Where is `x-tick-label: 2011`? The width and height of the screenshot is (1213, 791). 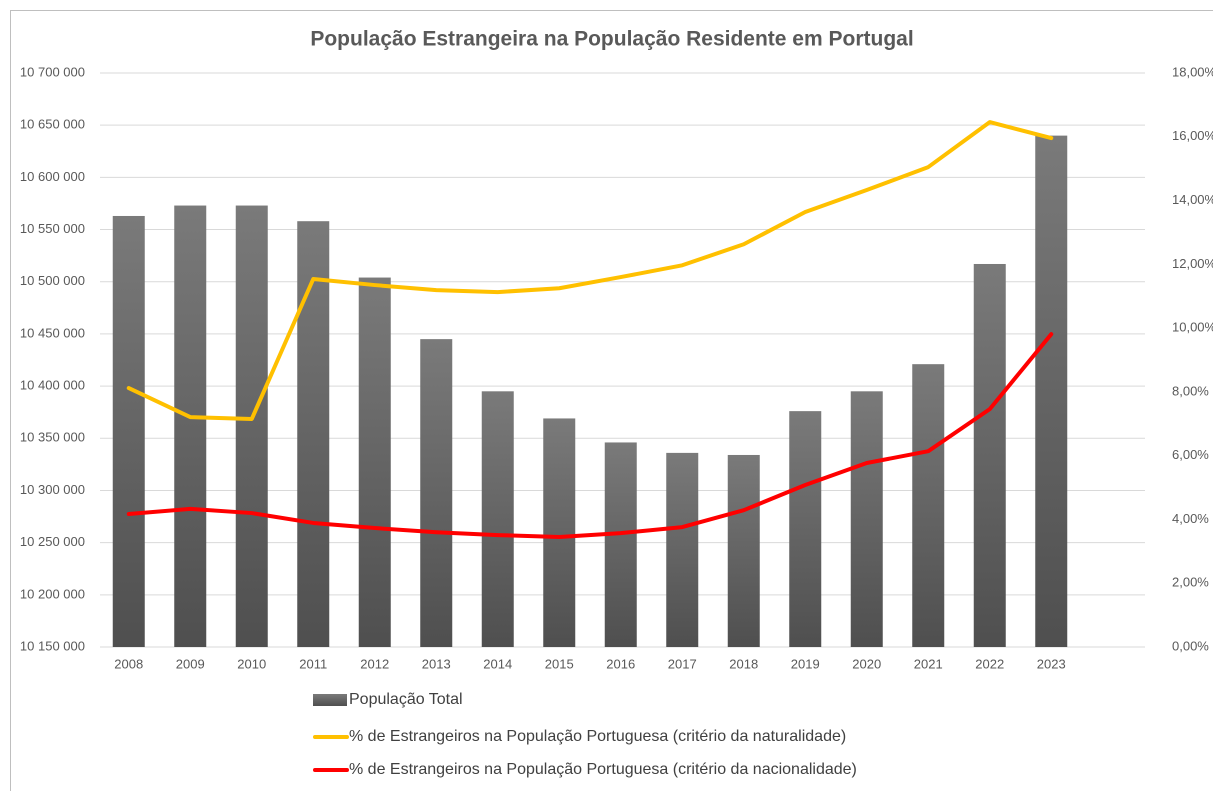
x-tick-label: 2011 is located at coordinates (313, 663).